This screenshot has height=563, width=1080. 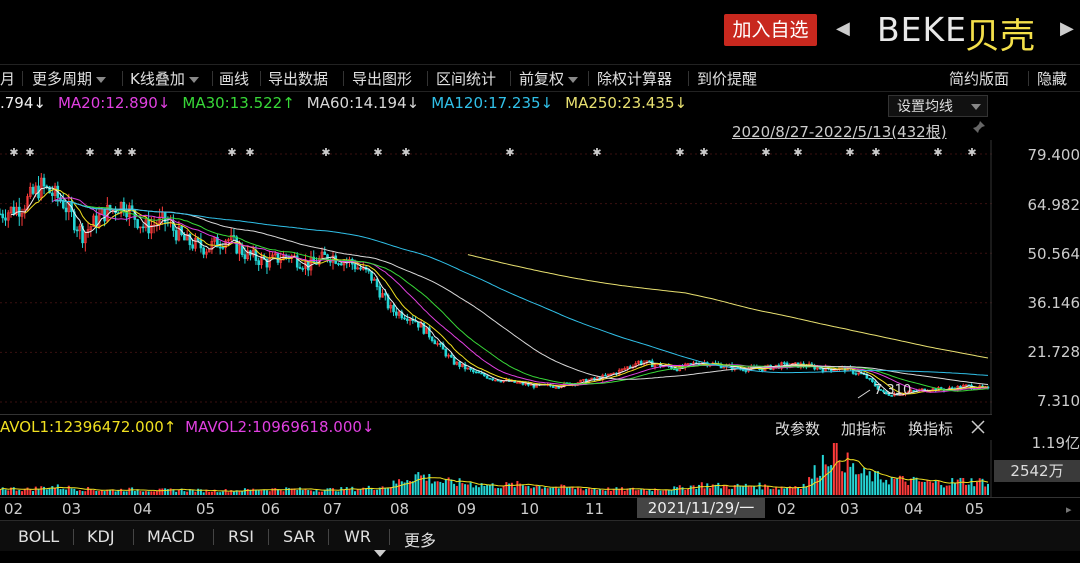 What do you see at coordinates (357, 536) in the screenshot?
I see `tab-wr: WR` at bounding box center [357, 536].